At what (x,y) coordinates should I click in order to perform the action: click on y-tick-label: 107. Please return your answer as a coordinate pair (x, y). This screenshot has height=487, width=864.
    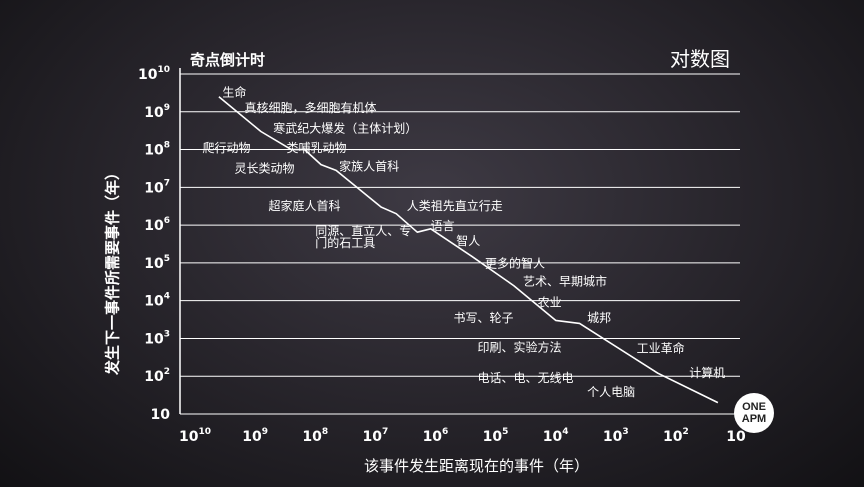
    Looking at the image, I should click on (157, 187).